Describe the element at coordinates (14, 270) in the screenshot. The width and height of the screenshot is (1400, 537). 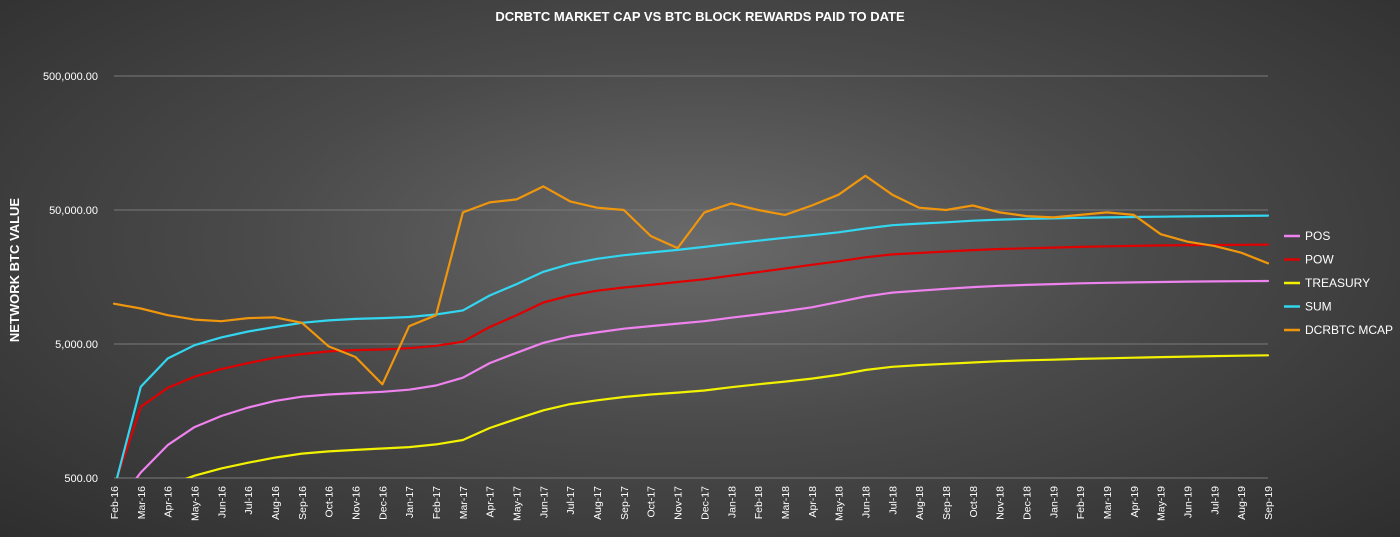
I see `y-axis-title: NETWORK BTC VALUE` at that location.